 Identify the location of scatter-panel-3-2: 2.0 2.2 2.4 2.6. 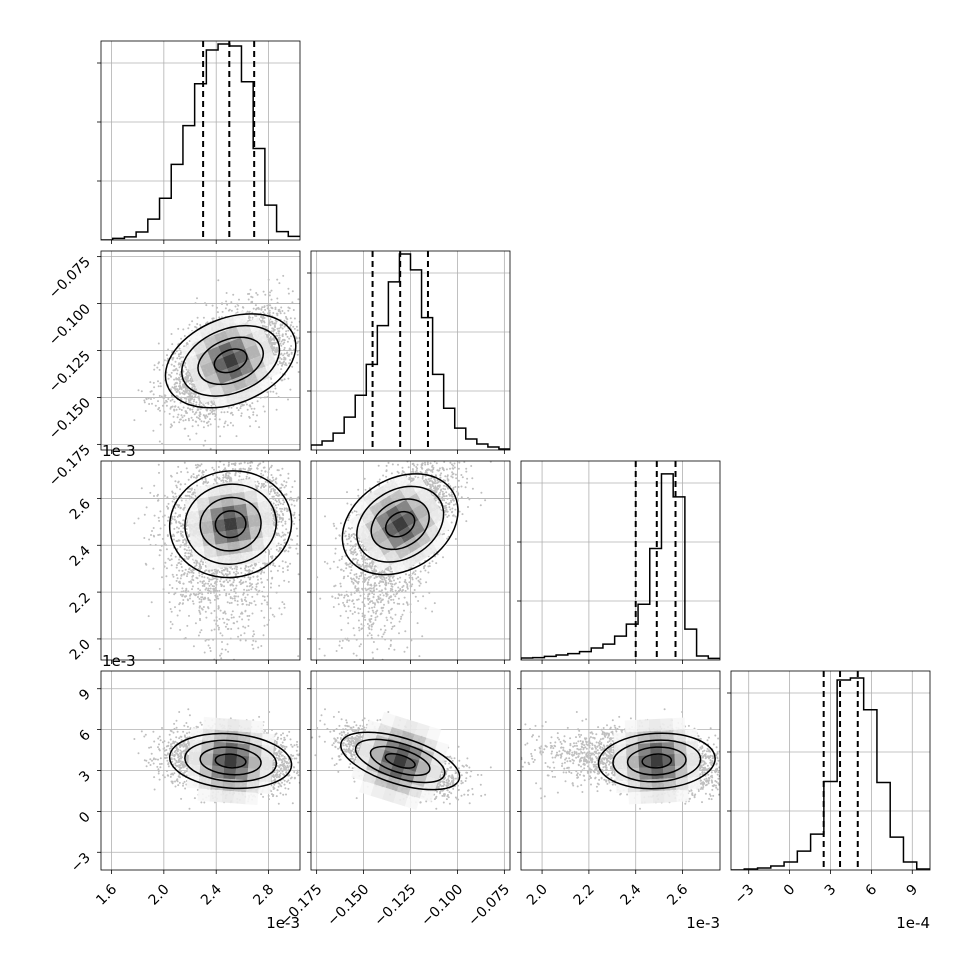
(619, 789).